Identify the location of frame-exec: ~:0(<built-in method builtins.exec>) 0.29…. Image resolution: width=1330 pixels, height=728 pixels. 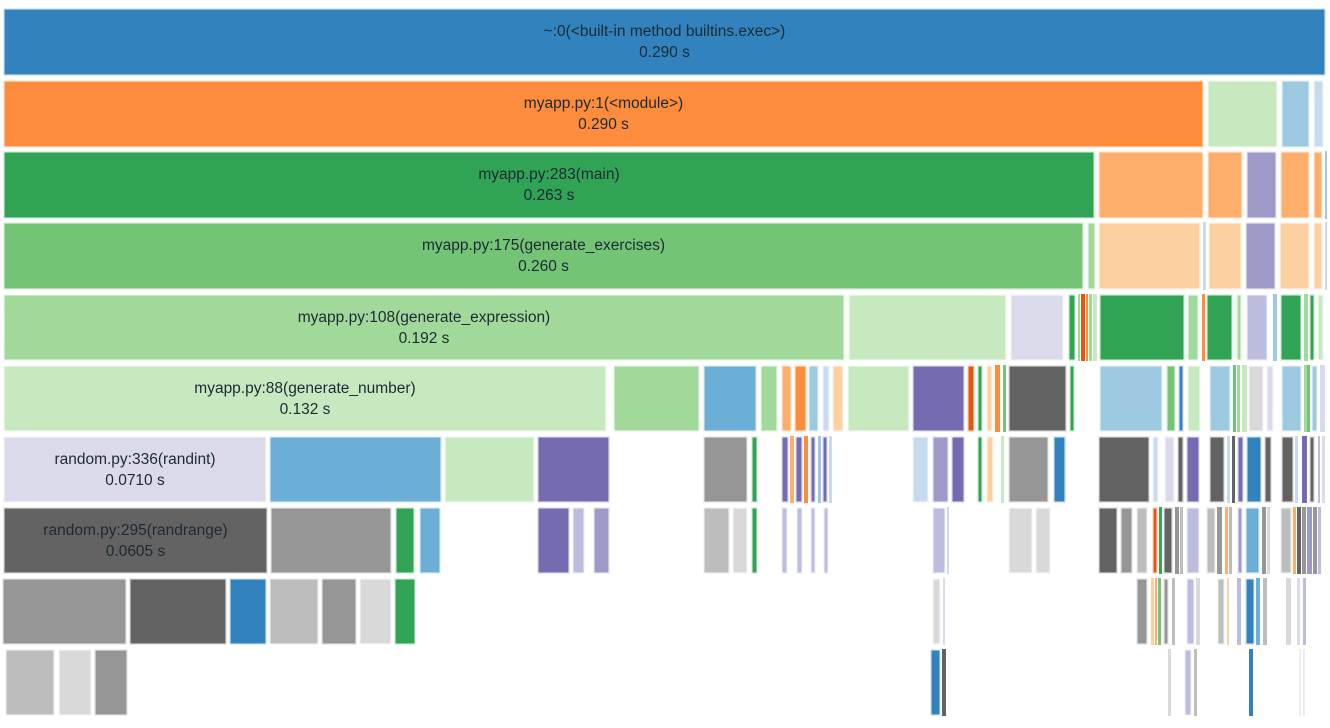
(664, 42).